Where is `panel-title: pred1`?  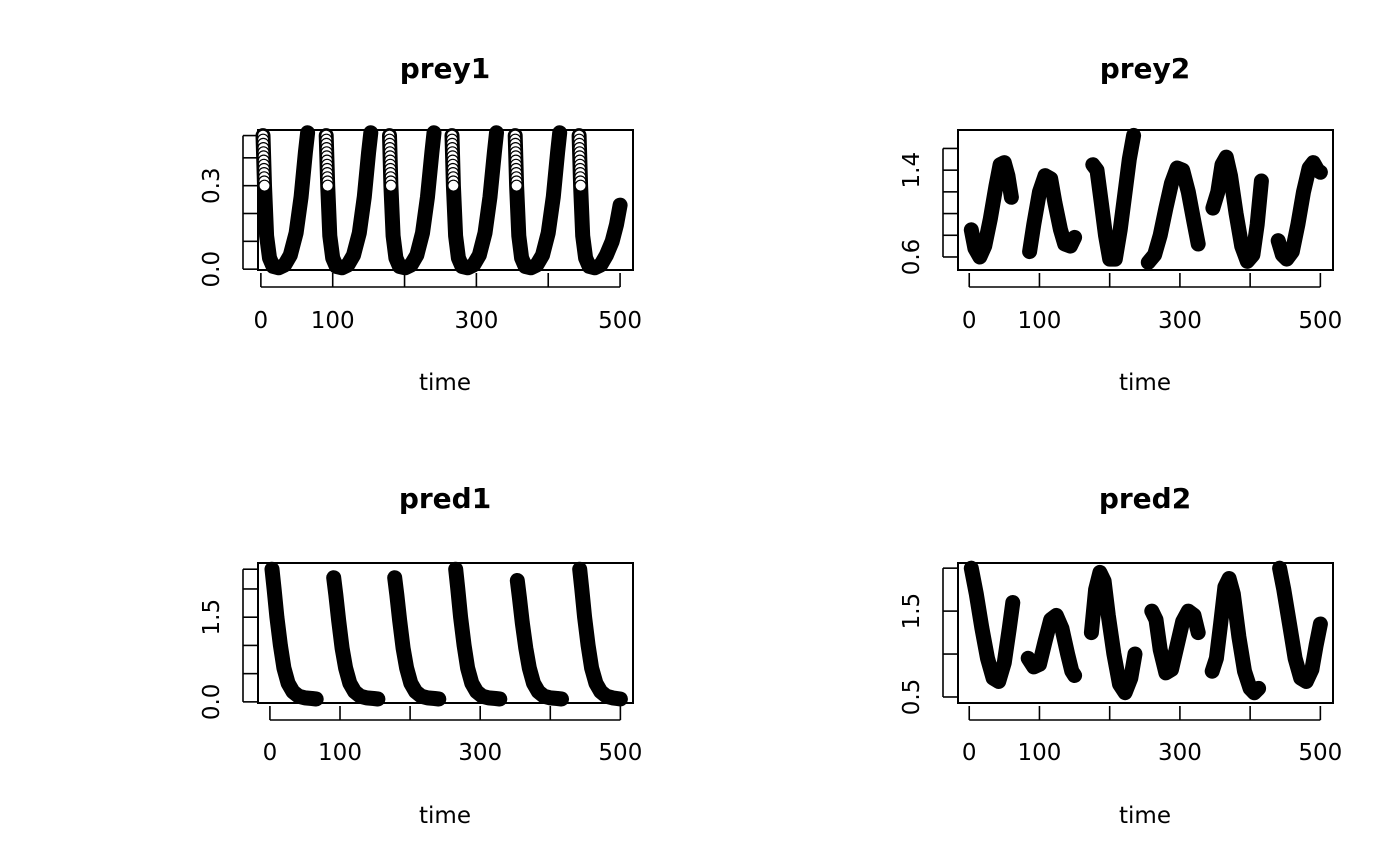
panel-title: pred1 is located at coordinates (445, 498).